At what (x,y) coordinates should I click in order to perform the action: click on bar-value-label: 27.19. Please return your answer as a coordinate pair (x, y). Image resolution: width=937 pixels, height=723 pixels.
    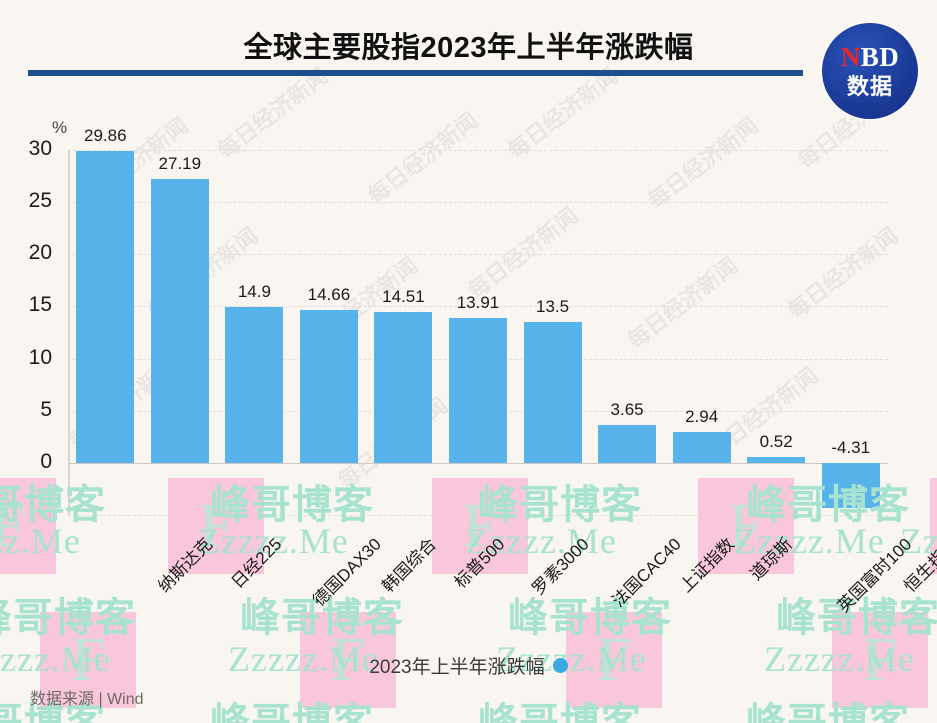
    Looking at the image, I should click on (180, 164).